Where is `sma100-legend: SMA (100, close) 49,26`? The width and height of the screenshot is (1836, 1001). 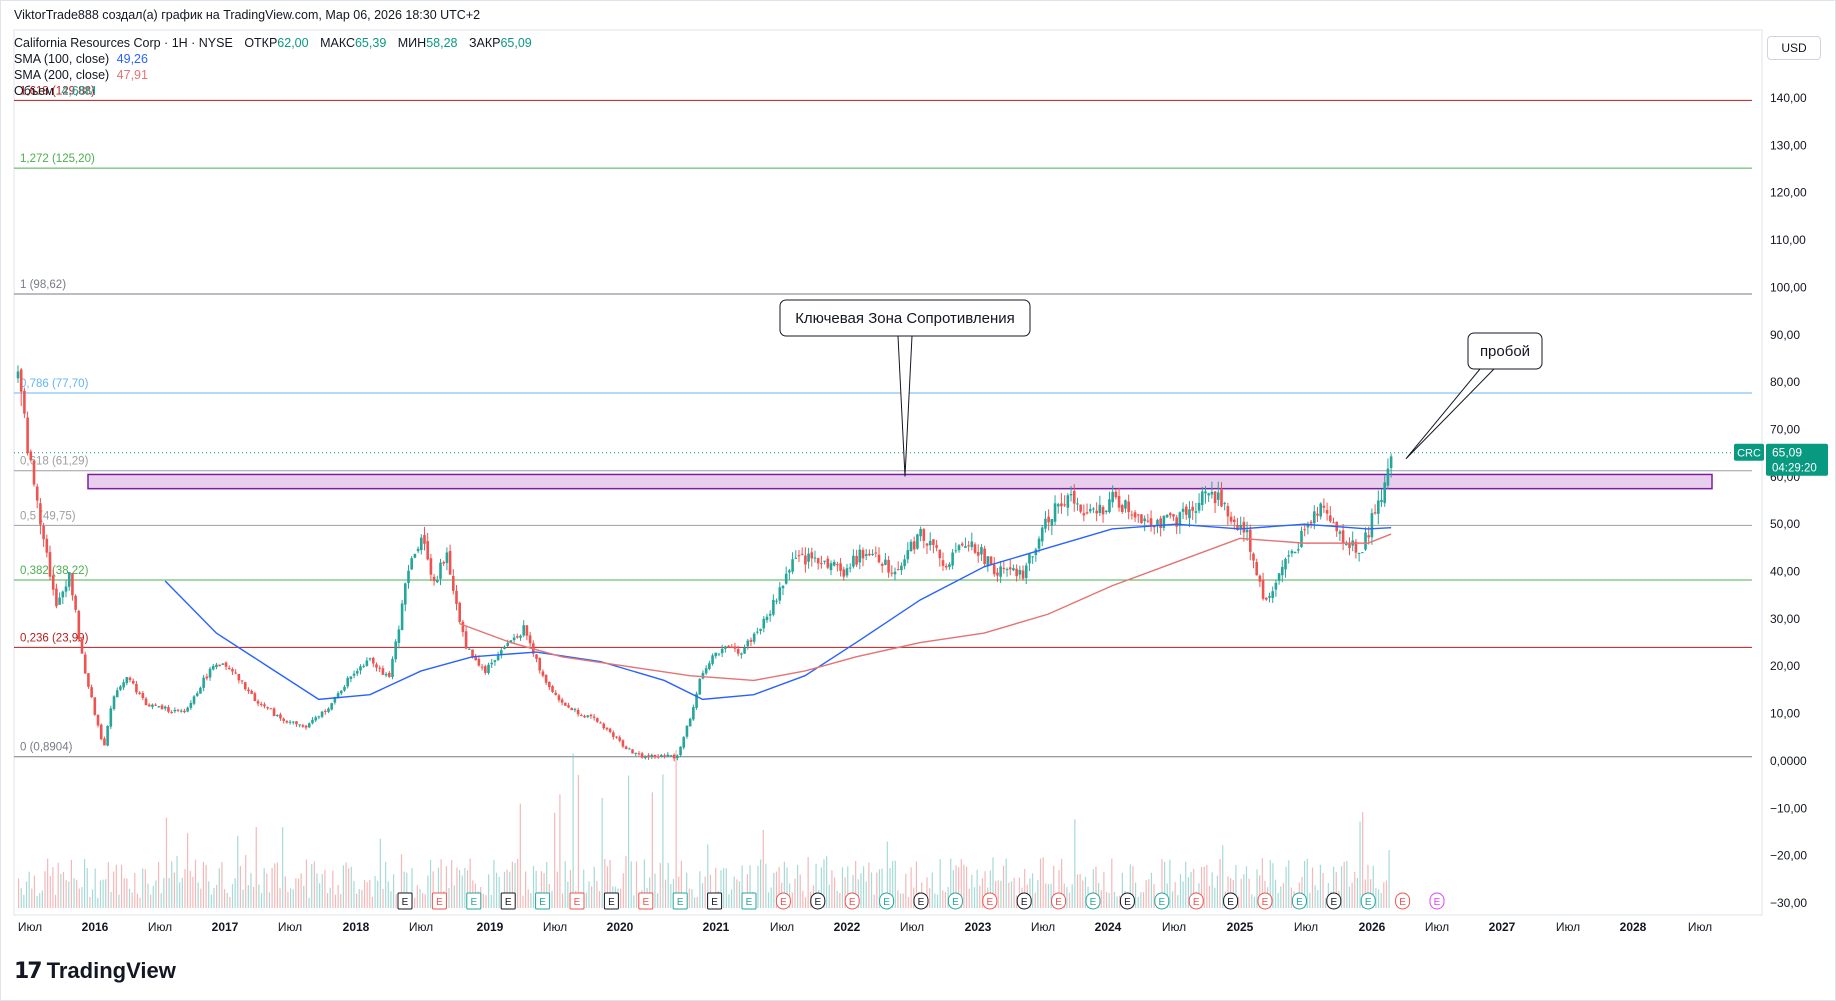
sma100-legend: SMA (100, close) 49,26 is located at coordinates (81, 59).